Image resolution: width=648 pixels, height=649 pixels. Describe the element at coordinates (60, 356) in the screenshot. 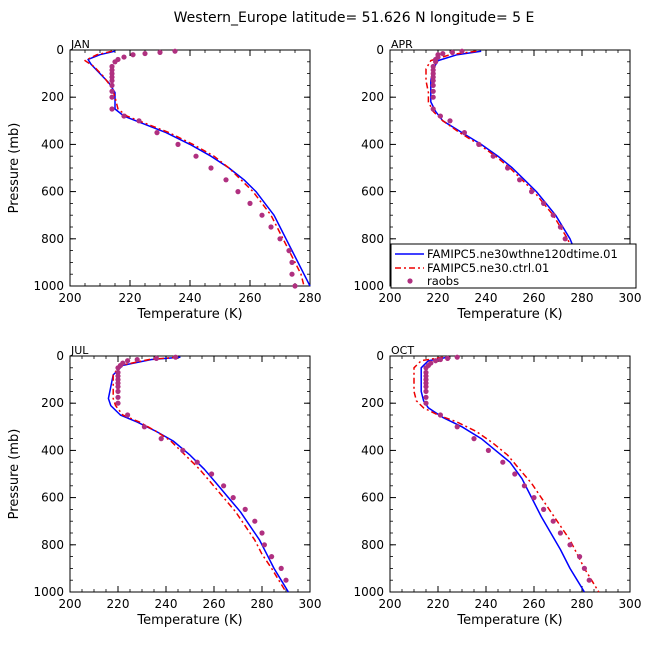

I see `y-tick-label-jul: 0` at that location.